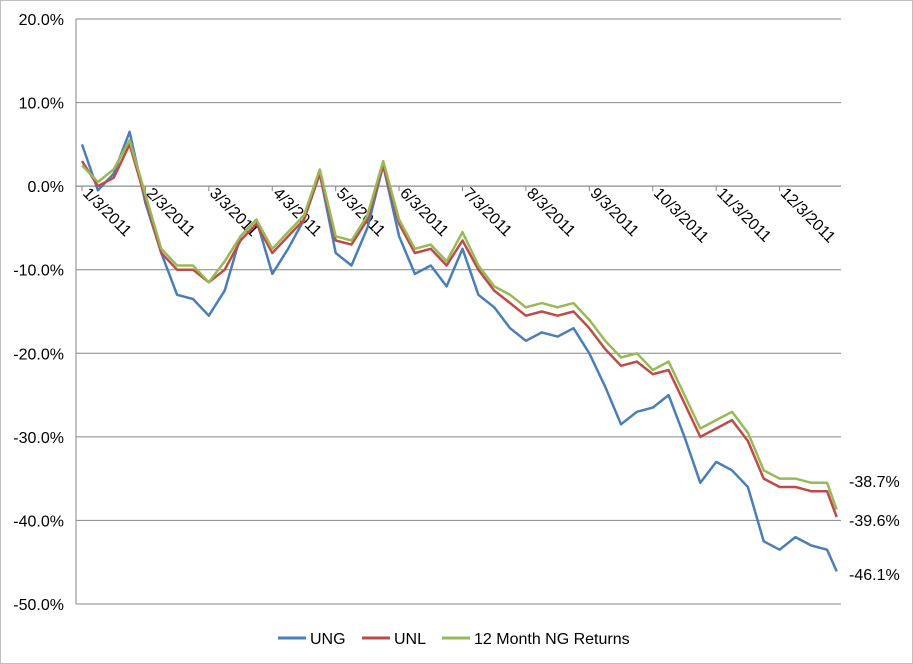  Describe the element at coordinates (874, 521) in the screenshot. I see `end-value-label: -39.6%` at that location.